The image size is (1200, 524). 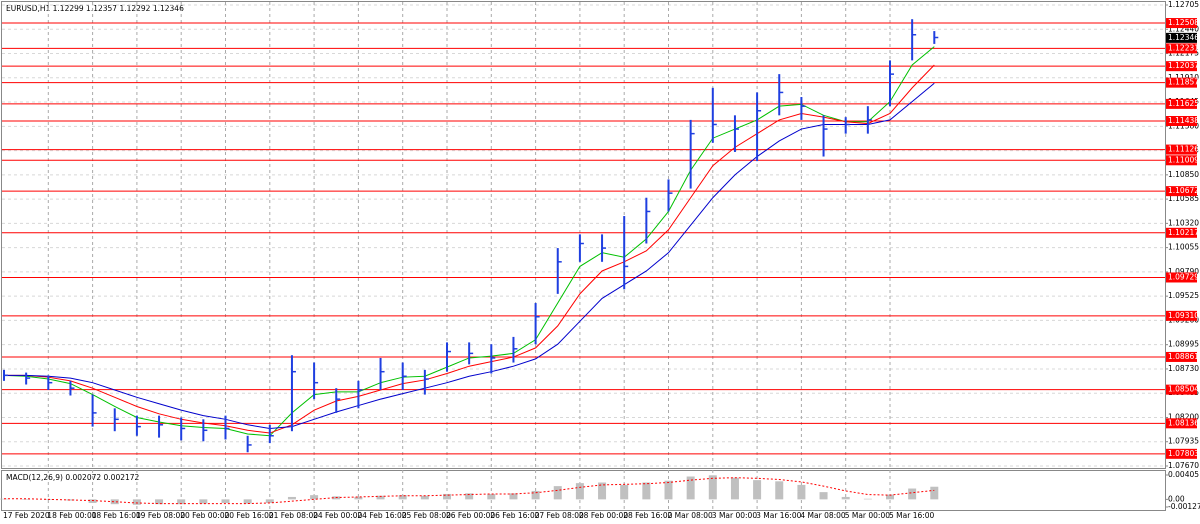 I want to click on level-label: 1.09310, so click(x=1183, y=315).